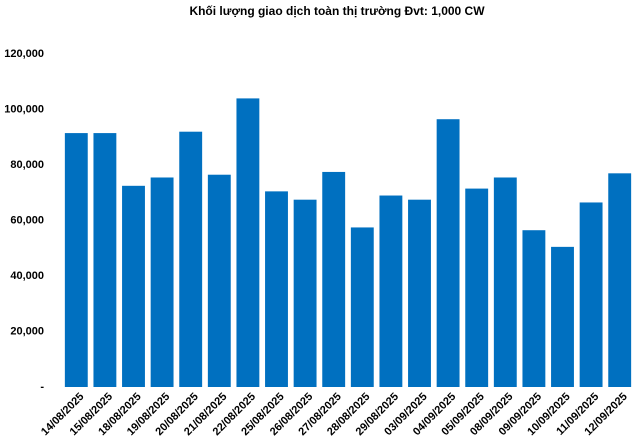 Image resolution: width=640 pixels, height=448 pixels. What do you see at coordinates (27, 165) in the screenshot?
I see `y-tick-label: 80,000` at bounding box center [27, 165].